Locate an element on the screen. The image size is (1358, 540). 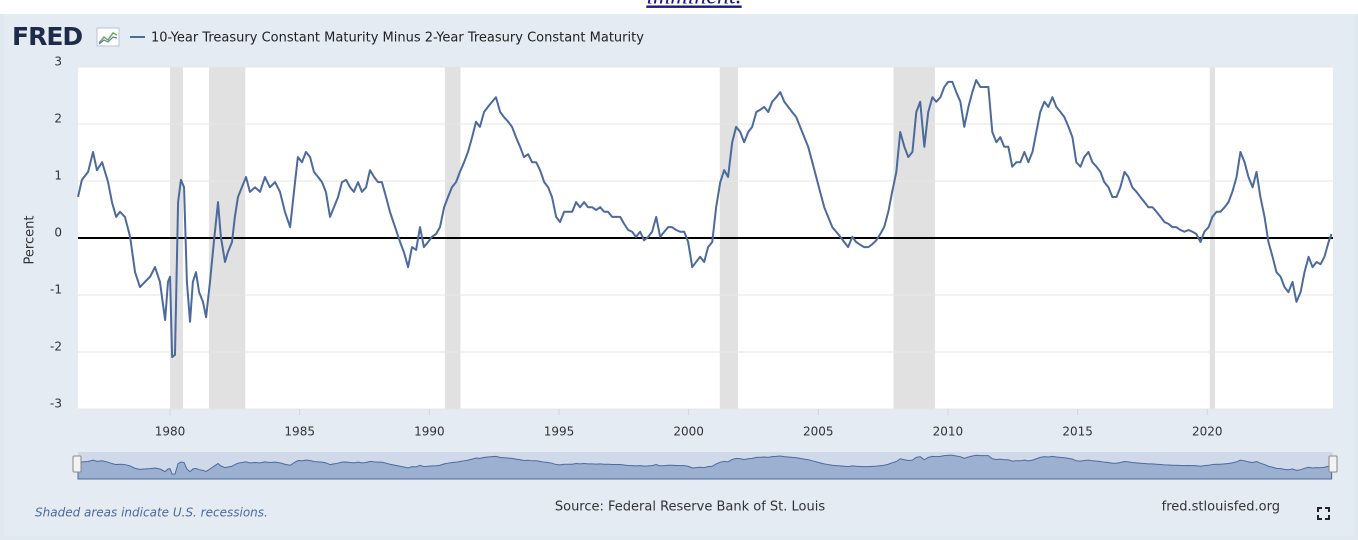
navigator-series is located at coordinates (704, 467).